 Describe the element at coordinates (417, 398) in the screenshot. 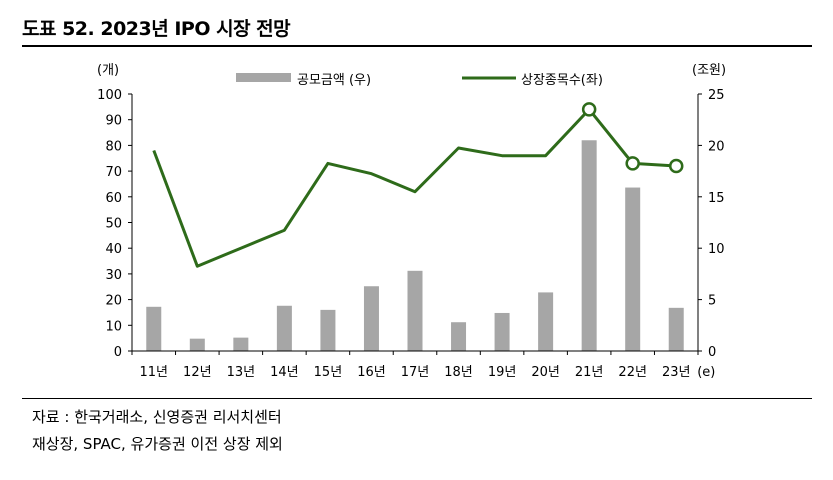

I see `bottom-rule` at that location.